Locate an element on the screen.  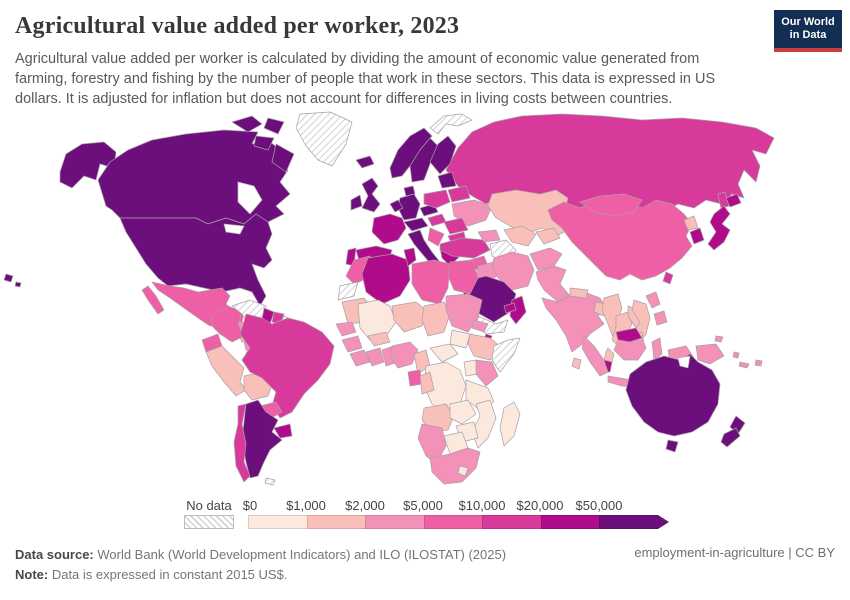
country-finland is located at coordinates (443, 155).